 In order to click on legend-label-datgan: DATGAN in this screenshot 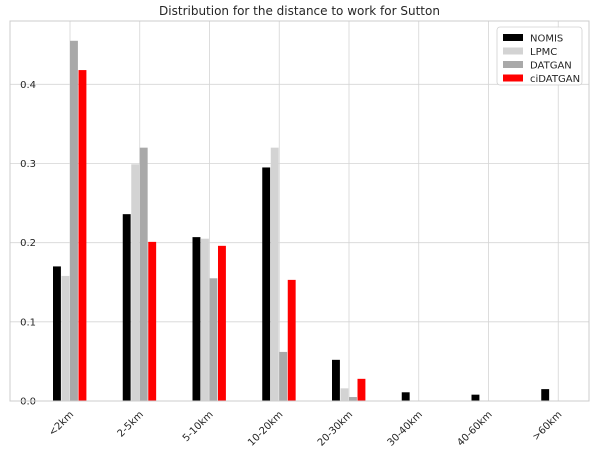, I will do `click(551, 66)`.